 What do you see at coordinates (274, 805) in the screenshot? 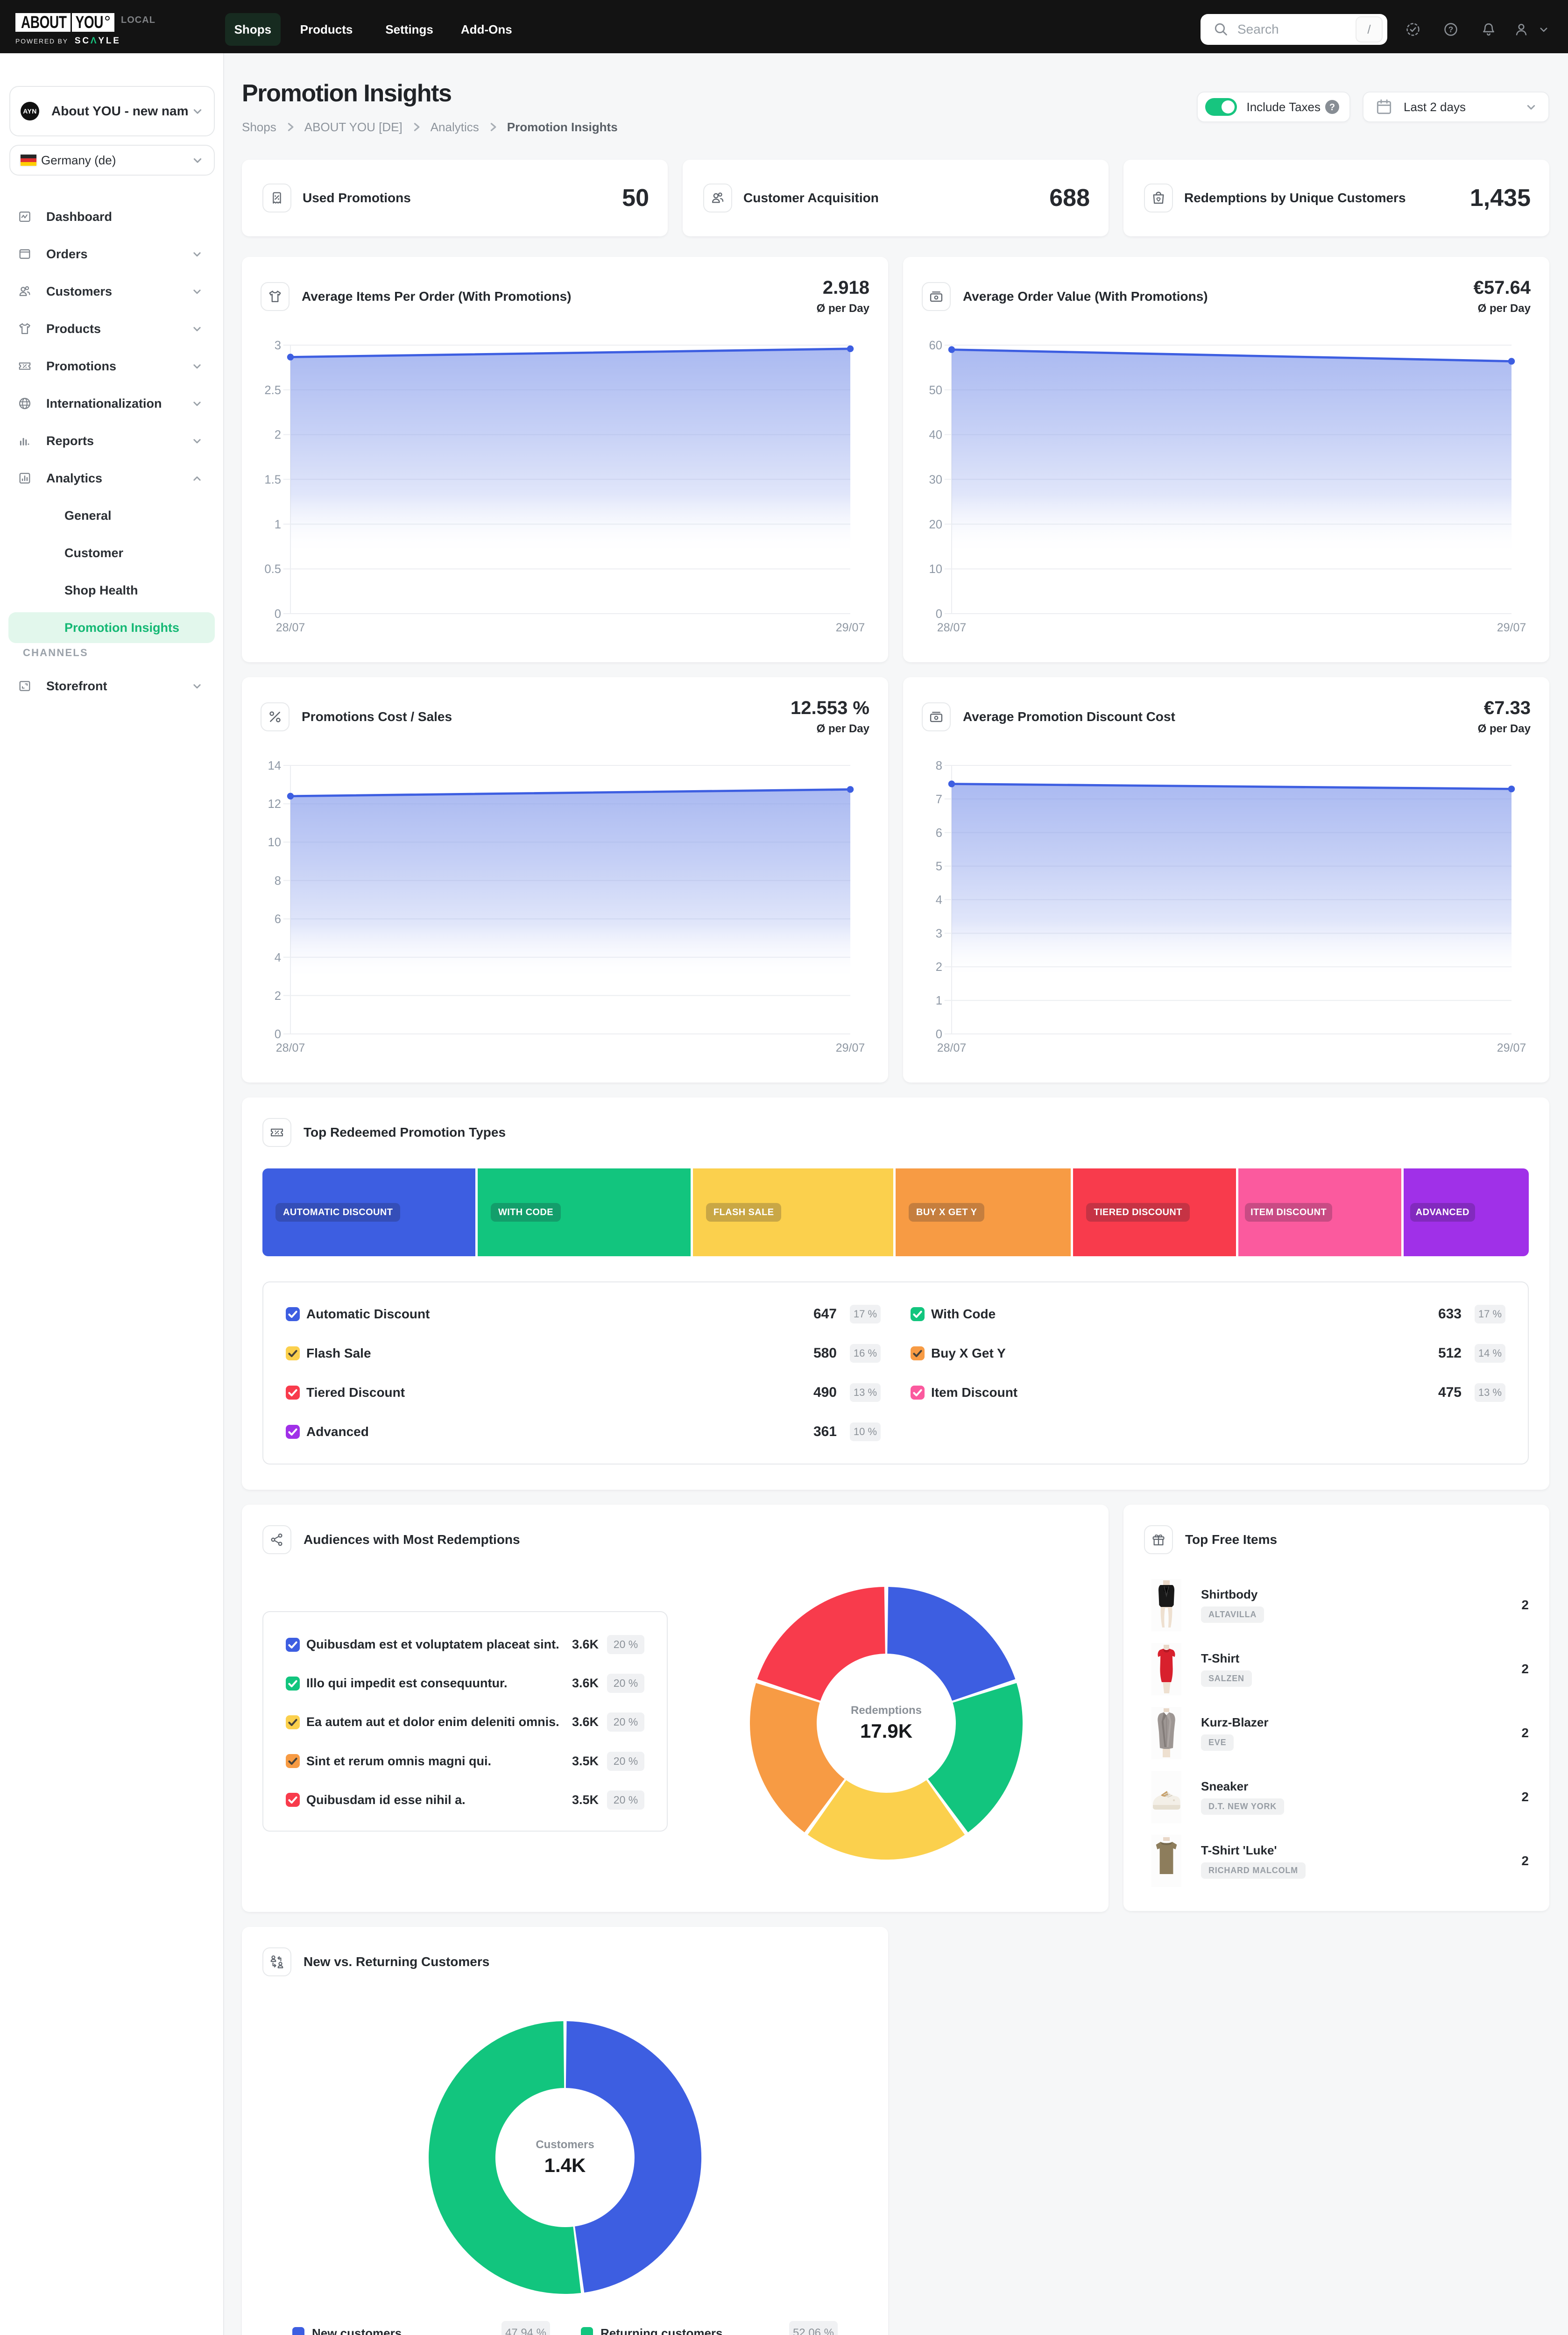
I see `svg-text: 12` at bounding box center [274, 805].